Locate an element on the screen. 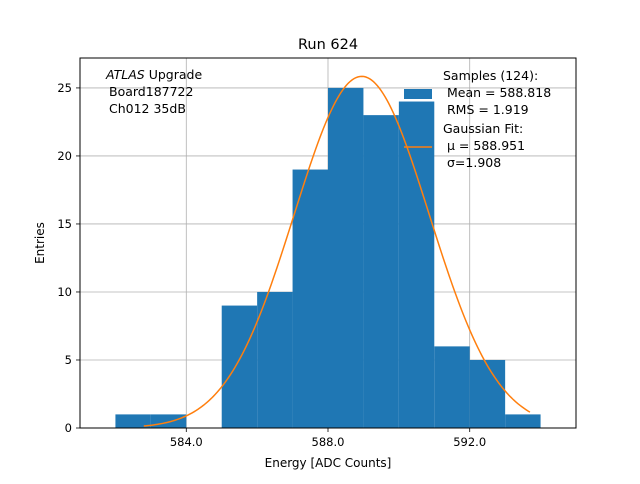  x-tick-label: 588.0 is located at coordinates (328, 442).